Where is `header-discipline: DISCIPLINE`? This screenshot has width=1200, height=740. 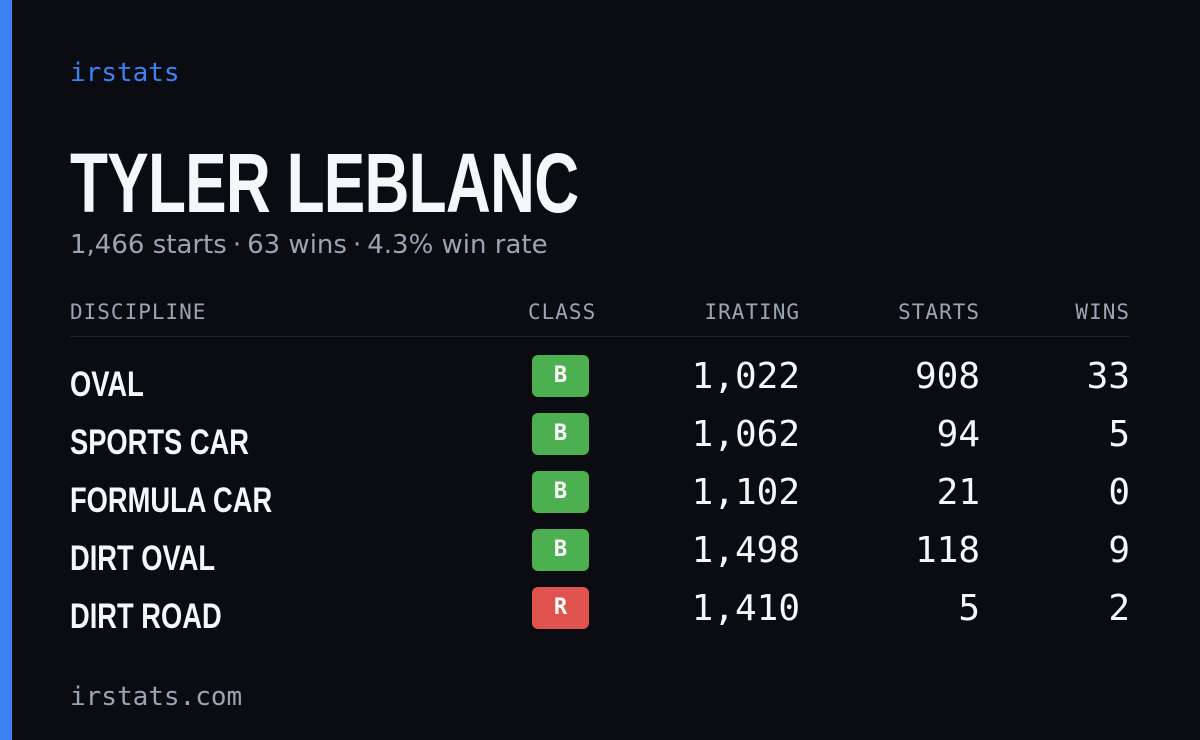 header-discipline: DISCIPLINE is located at coordinates (138, 312).